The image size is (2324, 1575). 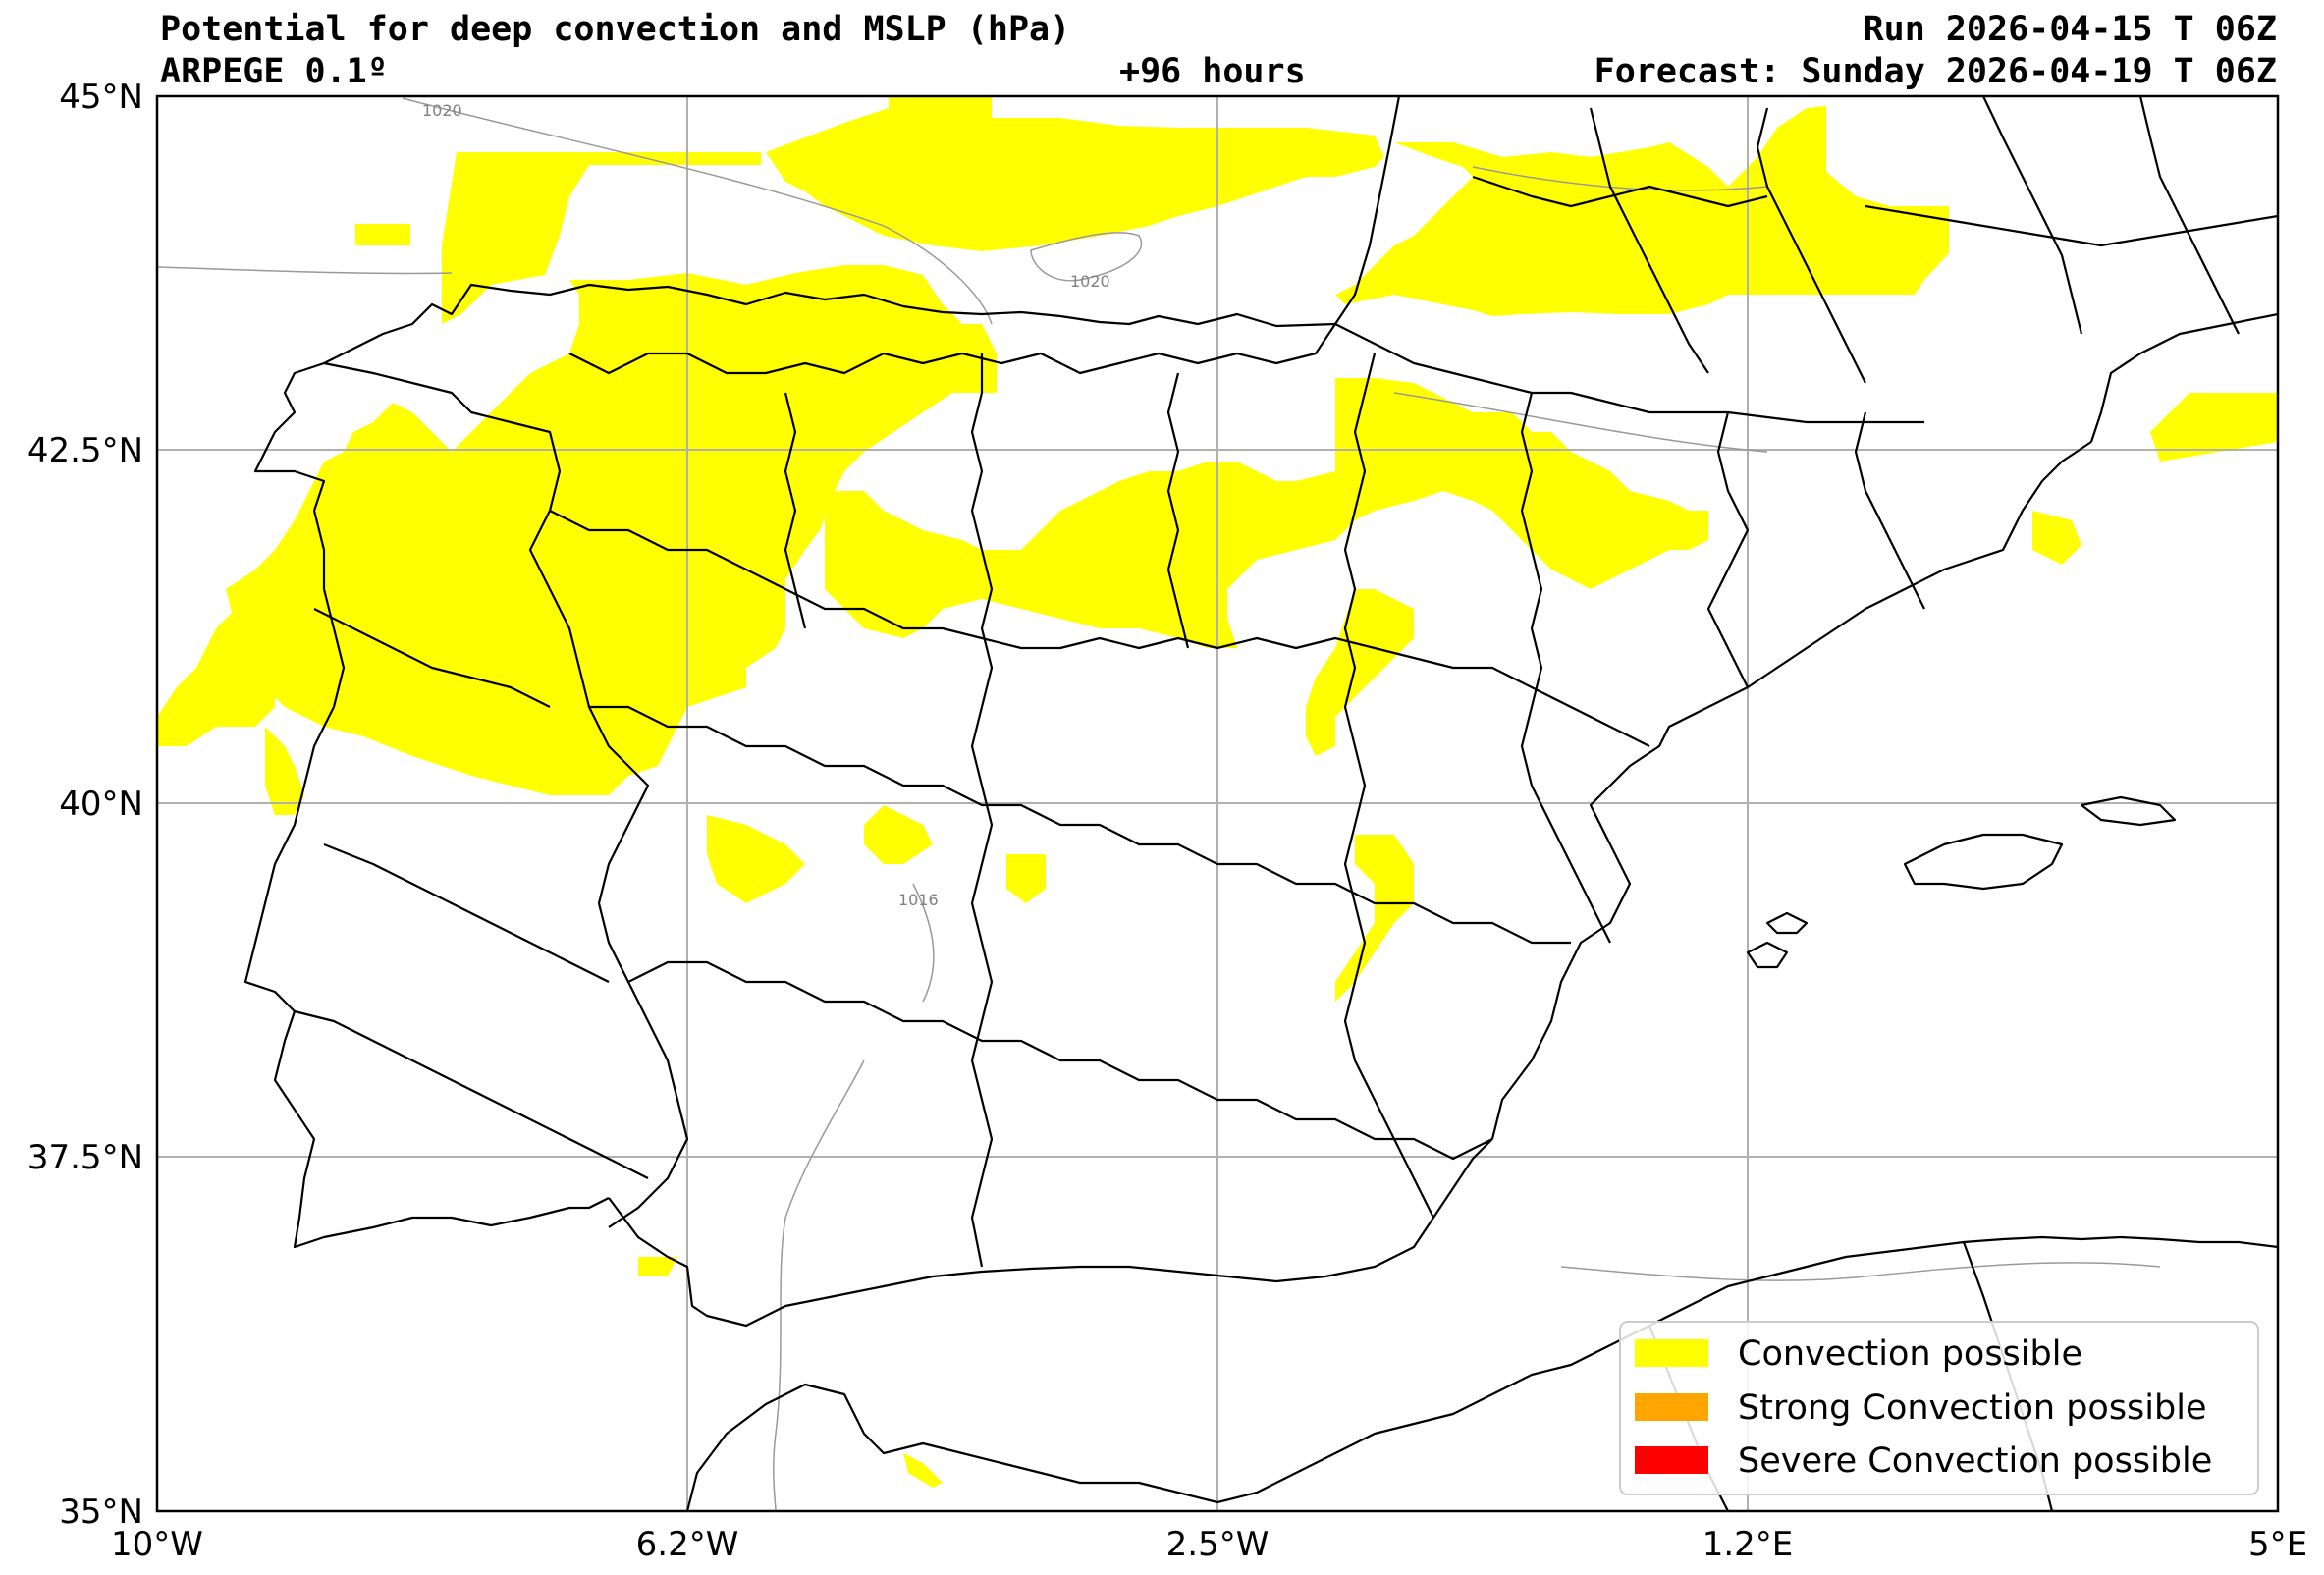 What do you see at coordinates (1212, 71) in the screenshot?
I see `lead-time: +96 hours` at bounding box center [1212, 71].